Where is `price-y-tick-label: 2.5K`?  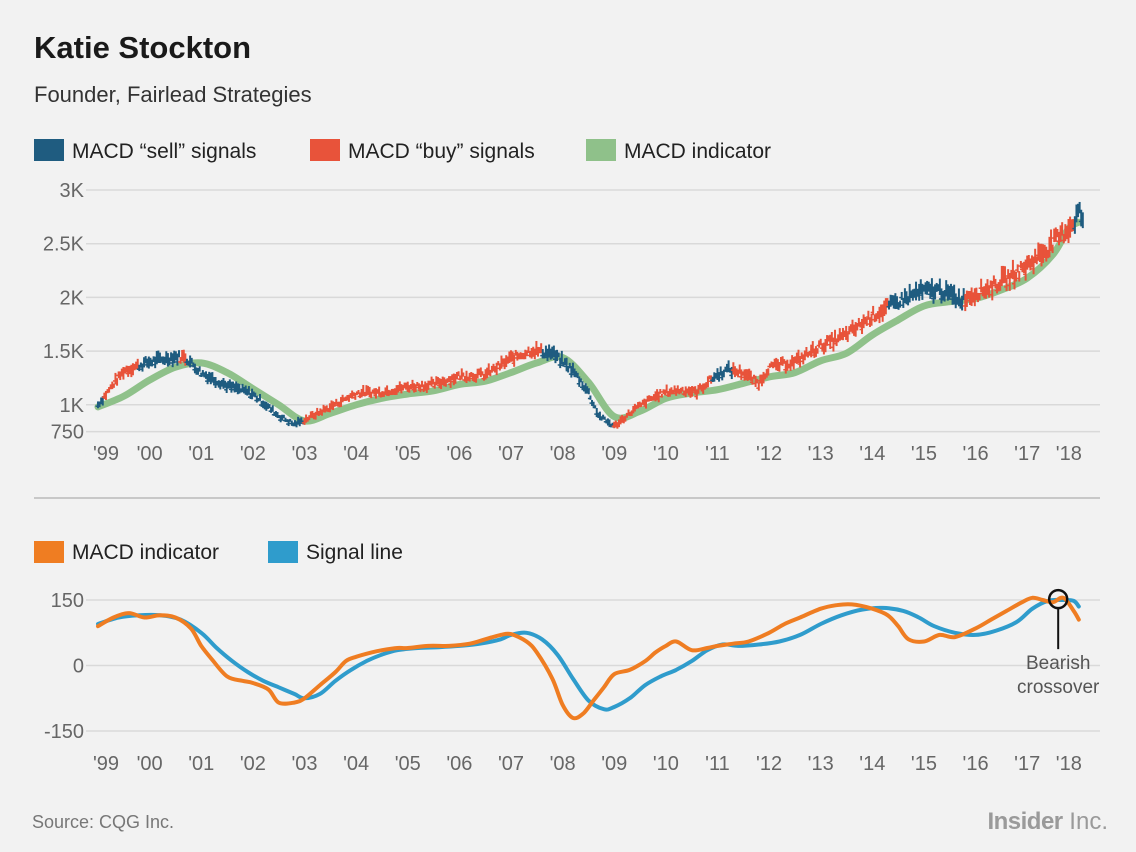 price-y-tick-label: 2.5K is located at coordinates (64, 245).